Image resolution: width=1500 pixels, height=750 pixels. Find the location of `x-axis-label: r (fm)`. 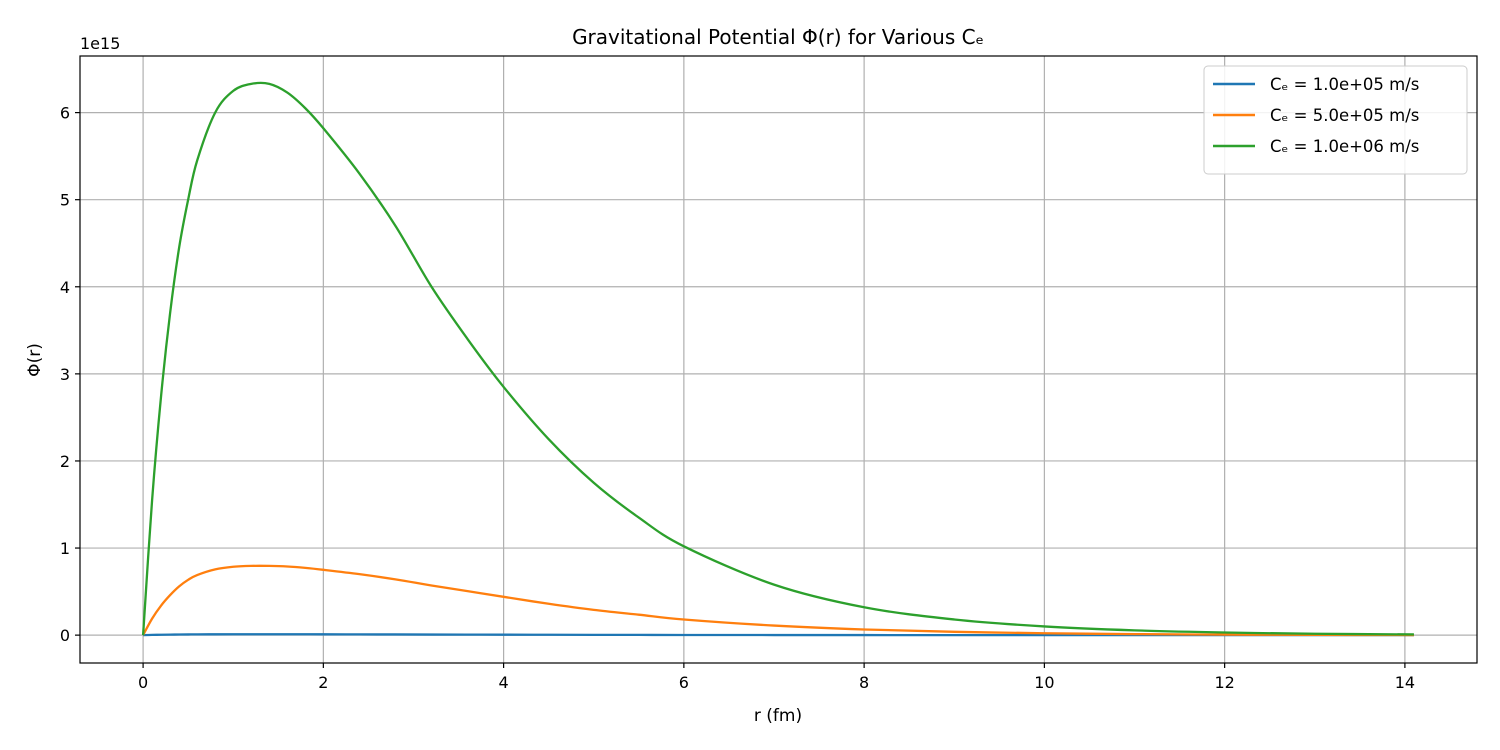

x-axis-label: r (fm) is located at coordinates (778, 716).